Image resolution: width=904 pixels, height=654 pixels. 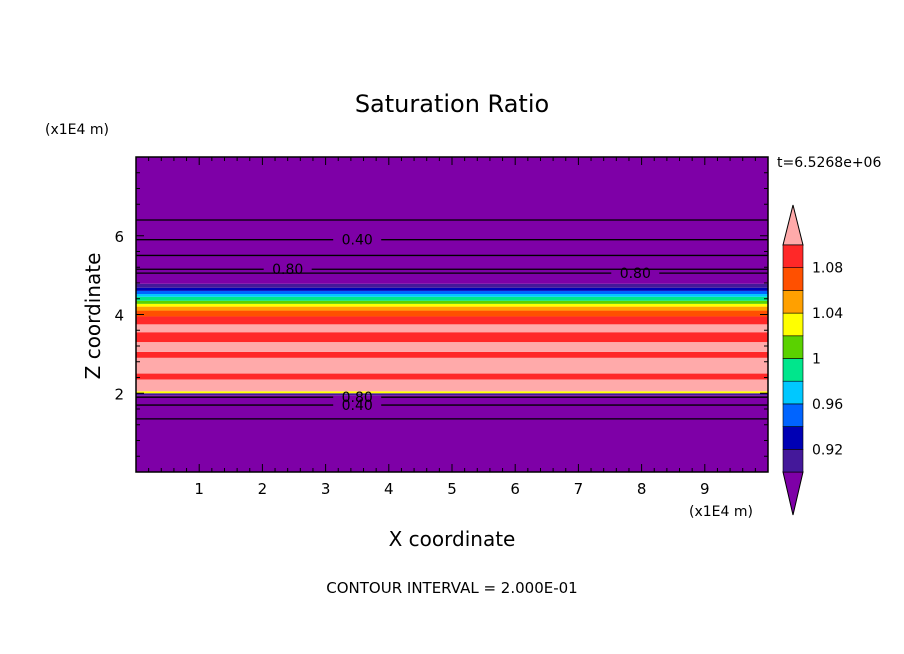 I want to click on chart-title: Saturation Ratio, so click(x=452, y=104).